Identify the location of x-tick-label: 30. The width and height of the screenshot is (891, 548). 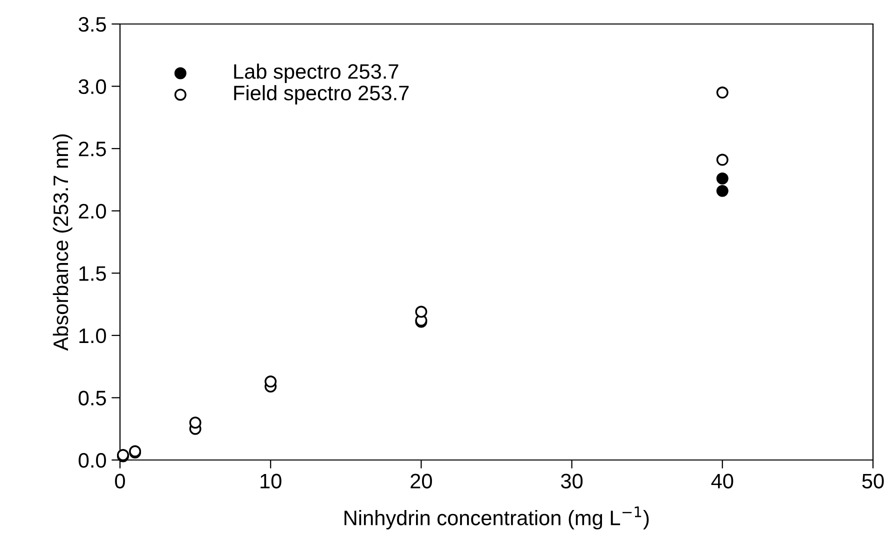
(572, 481).